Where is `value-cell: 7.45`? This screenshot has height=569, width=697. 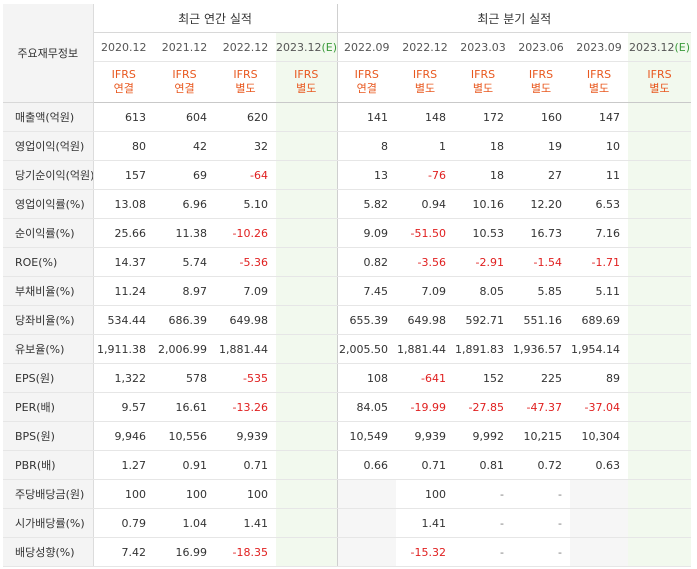
value-cell: 7.45 is located at coordinates (366, 291).